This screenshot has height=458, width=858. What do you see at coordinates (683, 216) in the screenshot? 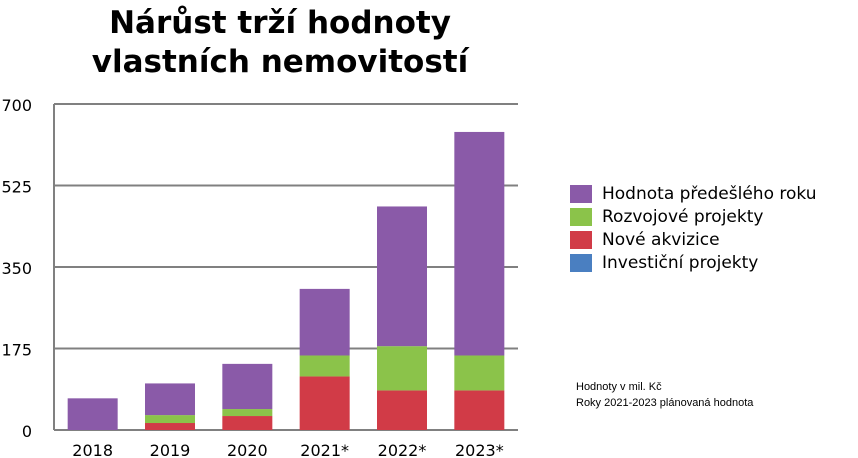
I see `legend-label: Rozvojové projekty` at bounding box center [683, 216].